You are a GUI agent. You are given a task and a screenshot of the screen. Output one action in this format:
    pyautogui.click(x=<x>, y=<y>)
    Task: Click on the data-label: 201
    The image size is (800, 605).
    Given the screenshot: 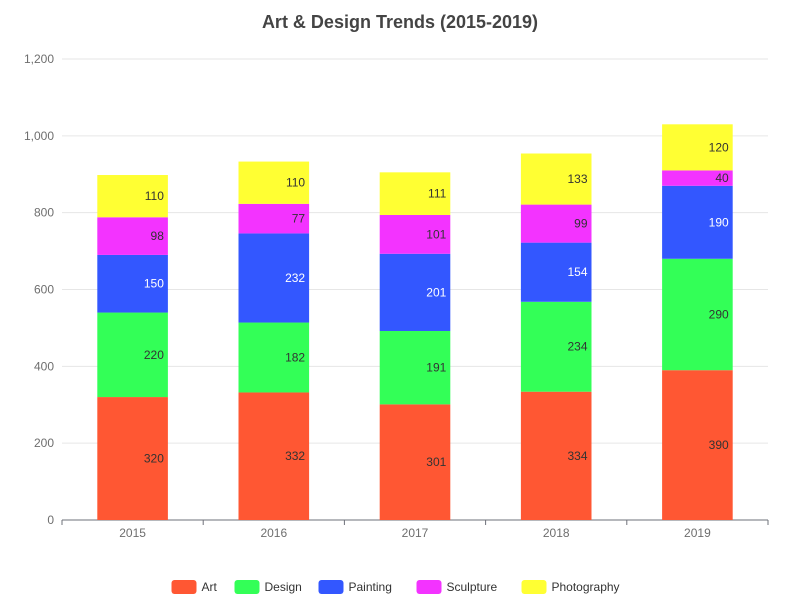 What is the action you would take?
    pyautogui.click(x=436, y=292)
    